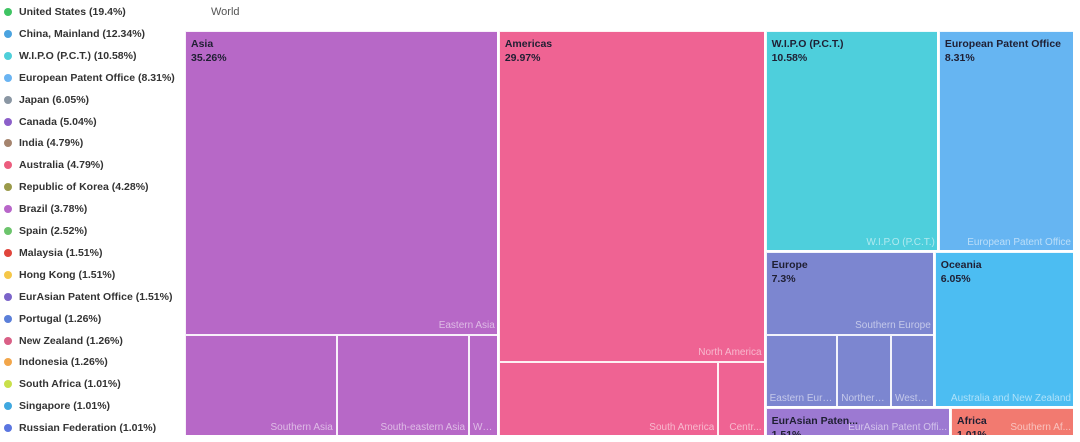  I want to click on region-tile: Southern Af... Africa 1.01%, so click(1011, 421).